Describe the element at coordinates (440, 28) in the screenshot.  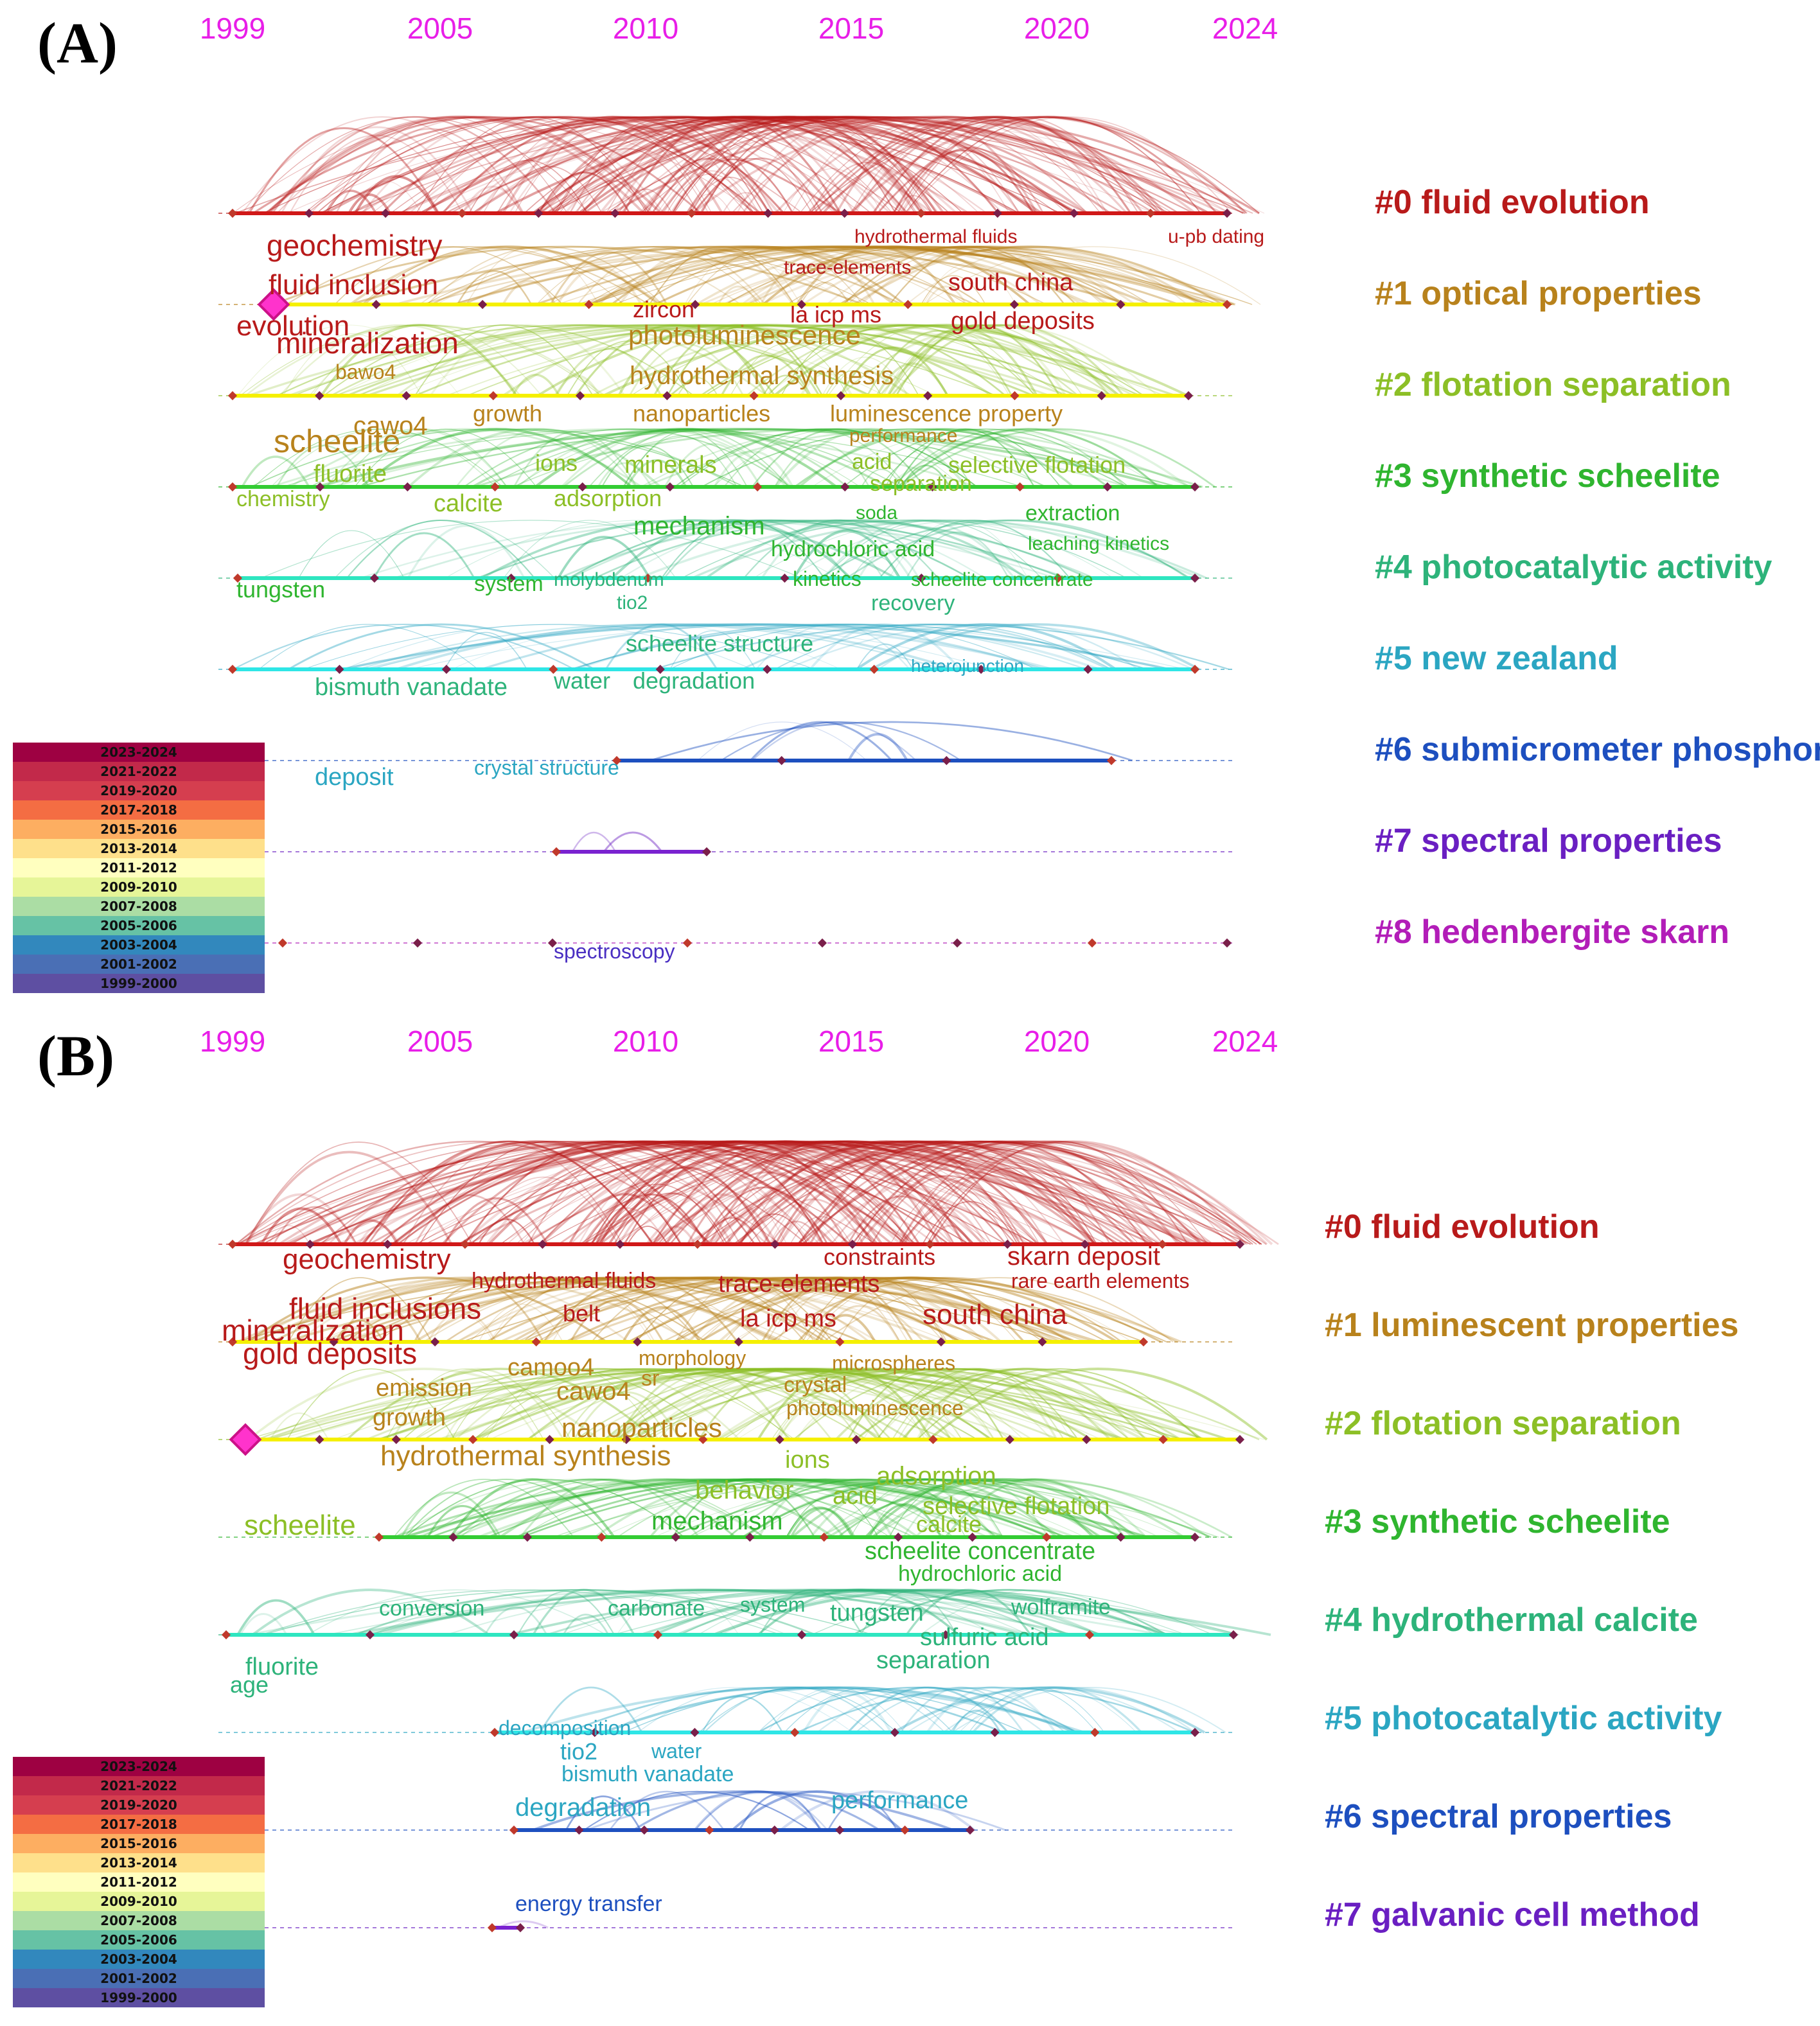
I see `year-tick: 2005` at that location.